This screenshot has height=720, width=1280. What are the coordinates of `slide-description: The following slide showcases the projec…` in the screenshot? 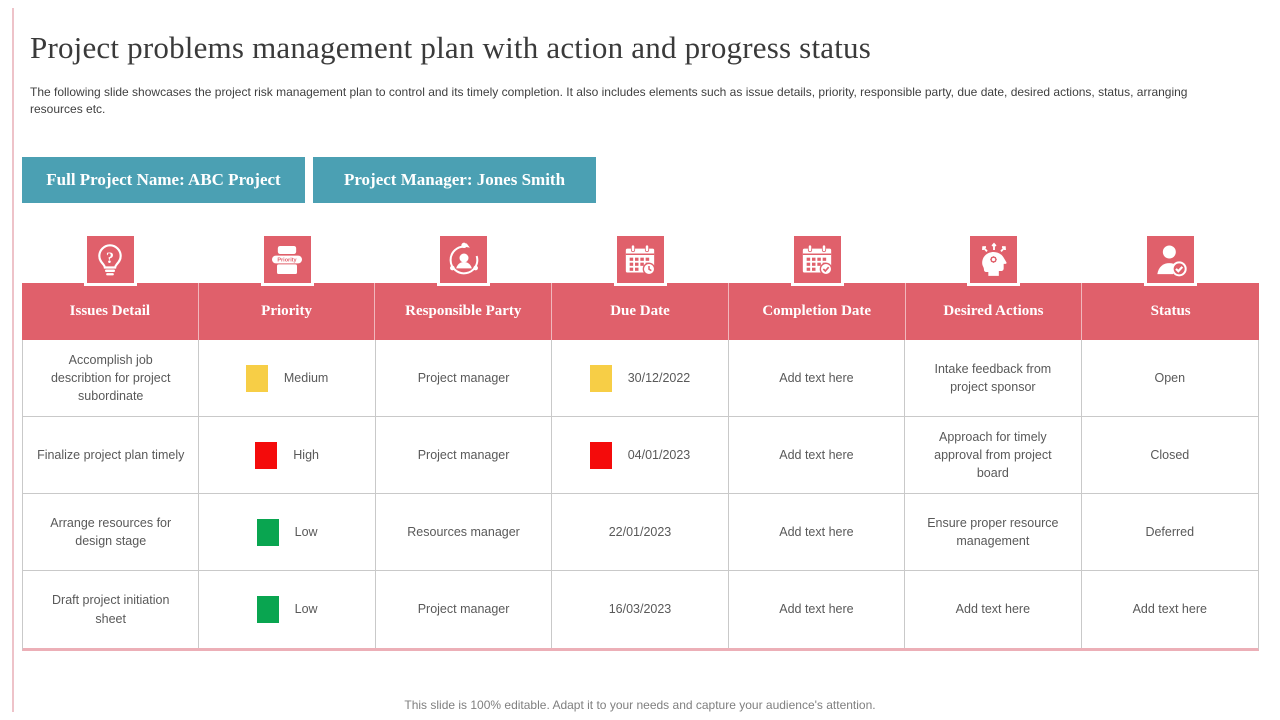 It's located at (609, 101).